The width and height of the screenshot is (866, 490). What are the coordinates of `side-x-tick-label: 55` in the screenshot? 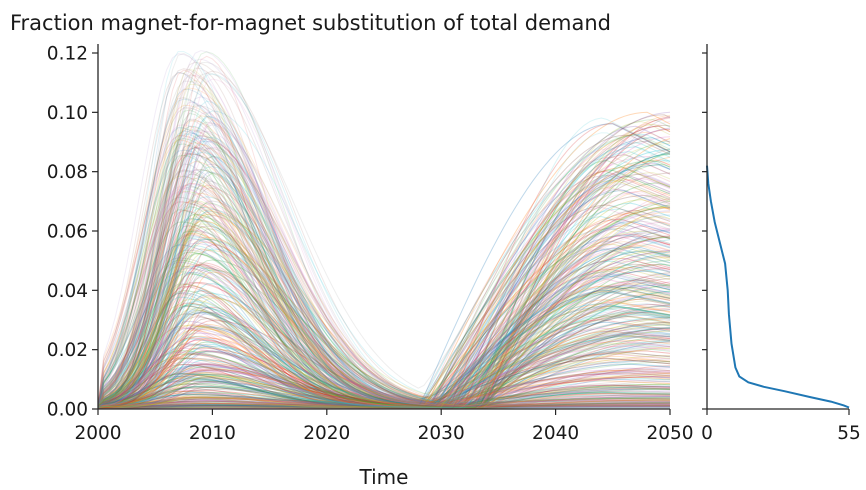 It's located at (849, 433).